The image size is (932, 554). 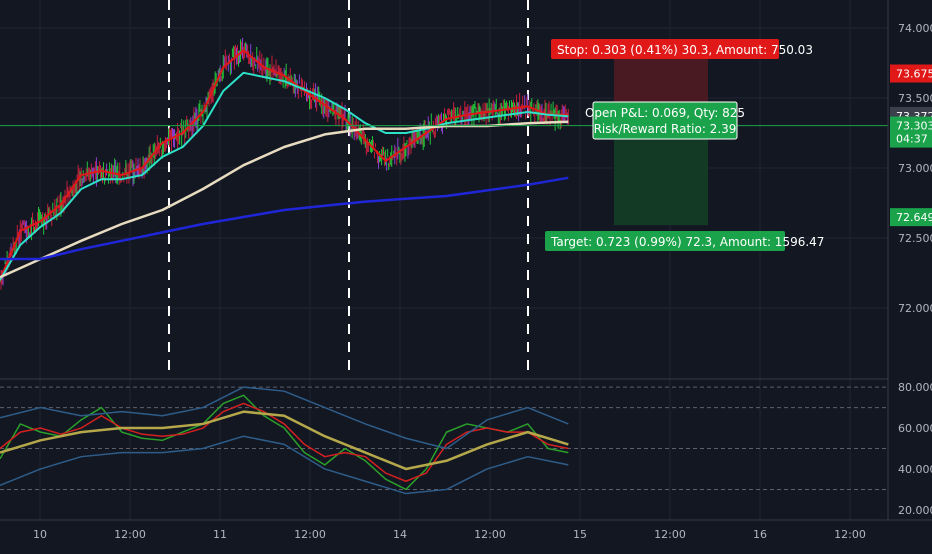 What do you see at coordinates (915, 168) in the screenshot?
I see `y-tick-label: 73.000` at bounding box center [915, 168].